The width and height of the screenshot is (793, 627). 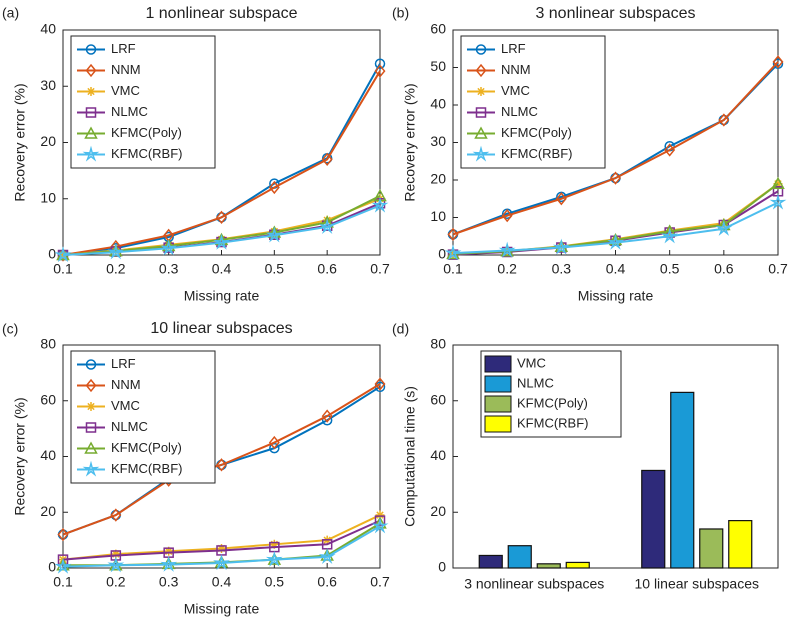 What do you see at coordinates (537, 153) in the screenshot?
I see `legend-label: KFMC(RBF)` at bounding box center [537, 153].